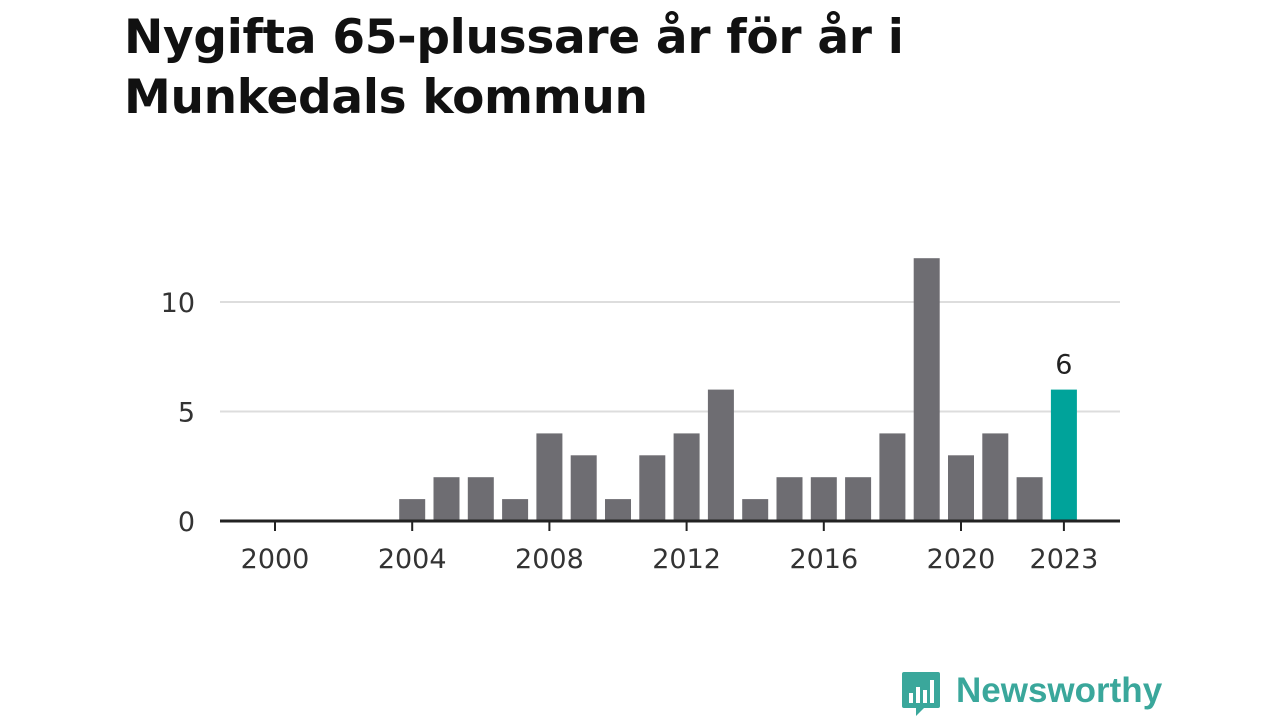 This screenshot has width=1280, height=720. What do you see at coordinates (961, 559) in the screenshot?
I see `x-tick-label: 2020` at bounding box center [961, 559].